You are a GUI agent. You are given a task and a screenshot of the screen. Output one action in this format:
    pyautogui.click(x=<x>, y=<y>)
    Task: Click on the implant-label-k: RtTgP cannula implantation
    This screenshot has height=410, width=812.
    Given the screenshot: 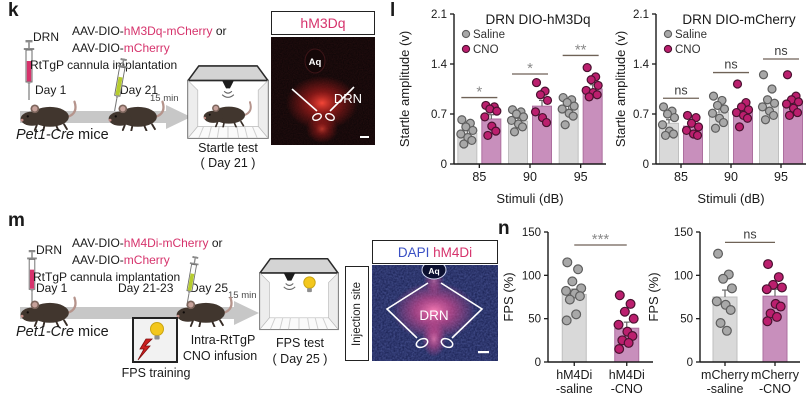 What is the action you would take?
    pyautogui.click(x=104, y=65)
    